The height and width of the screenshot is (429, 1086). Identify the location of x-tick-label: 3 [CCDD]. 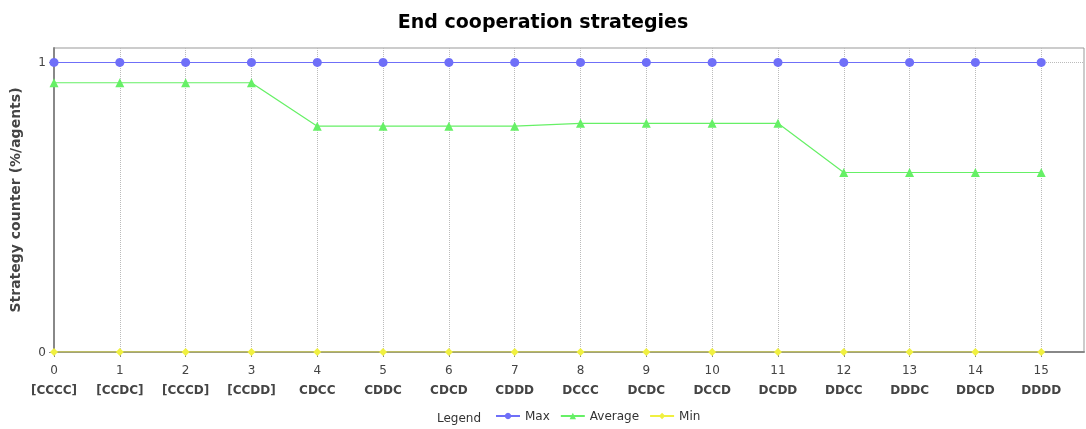
(251, 380).